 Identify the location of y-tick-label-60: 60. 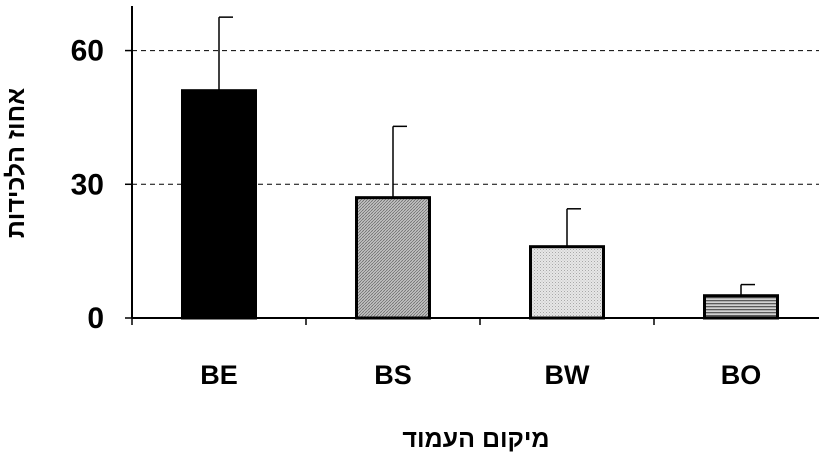
(87, 51).